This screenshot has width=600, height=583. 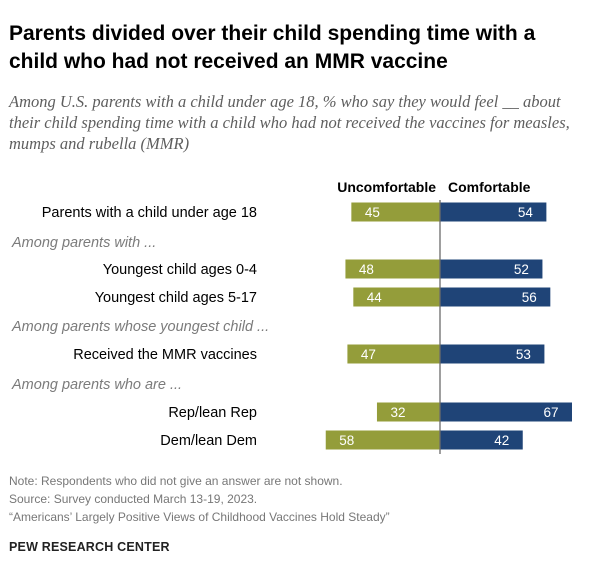 What do you see at coordinates (372, 212) in the screenshot?
I see `data-label-uncomfortable: 45` at bounding box center [372, 212].